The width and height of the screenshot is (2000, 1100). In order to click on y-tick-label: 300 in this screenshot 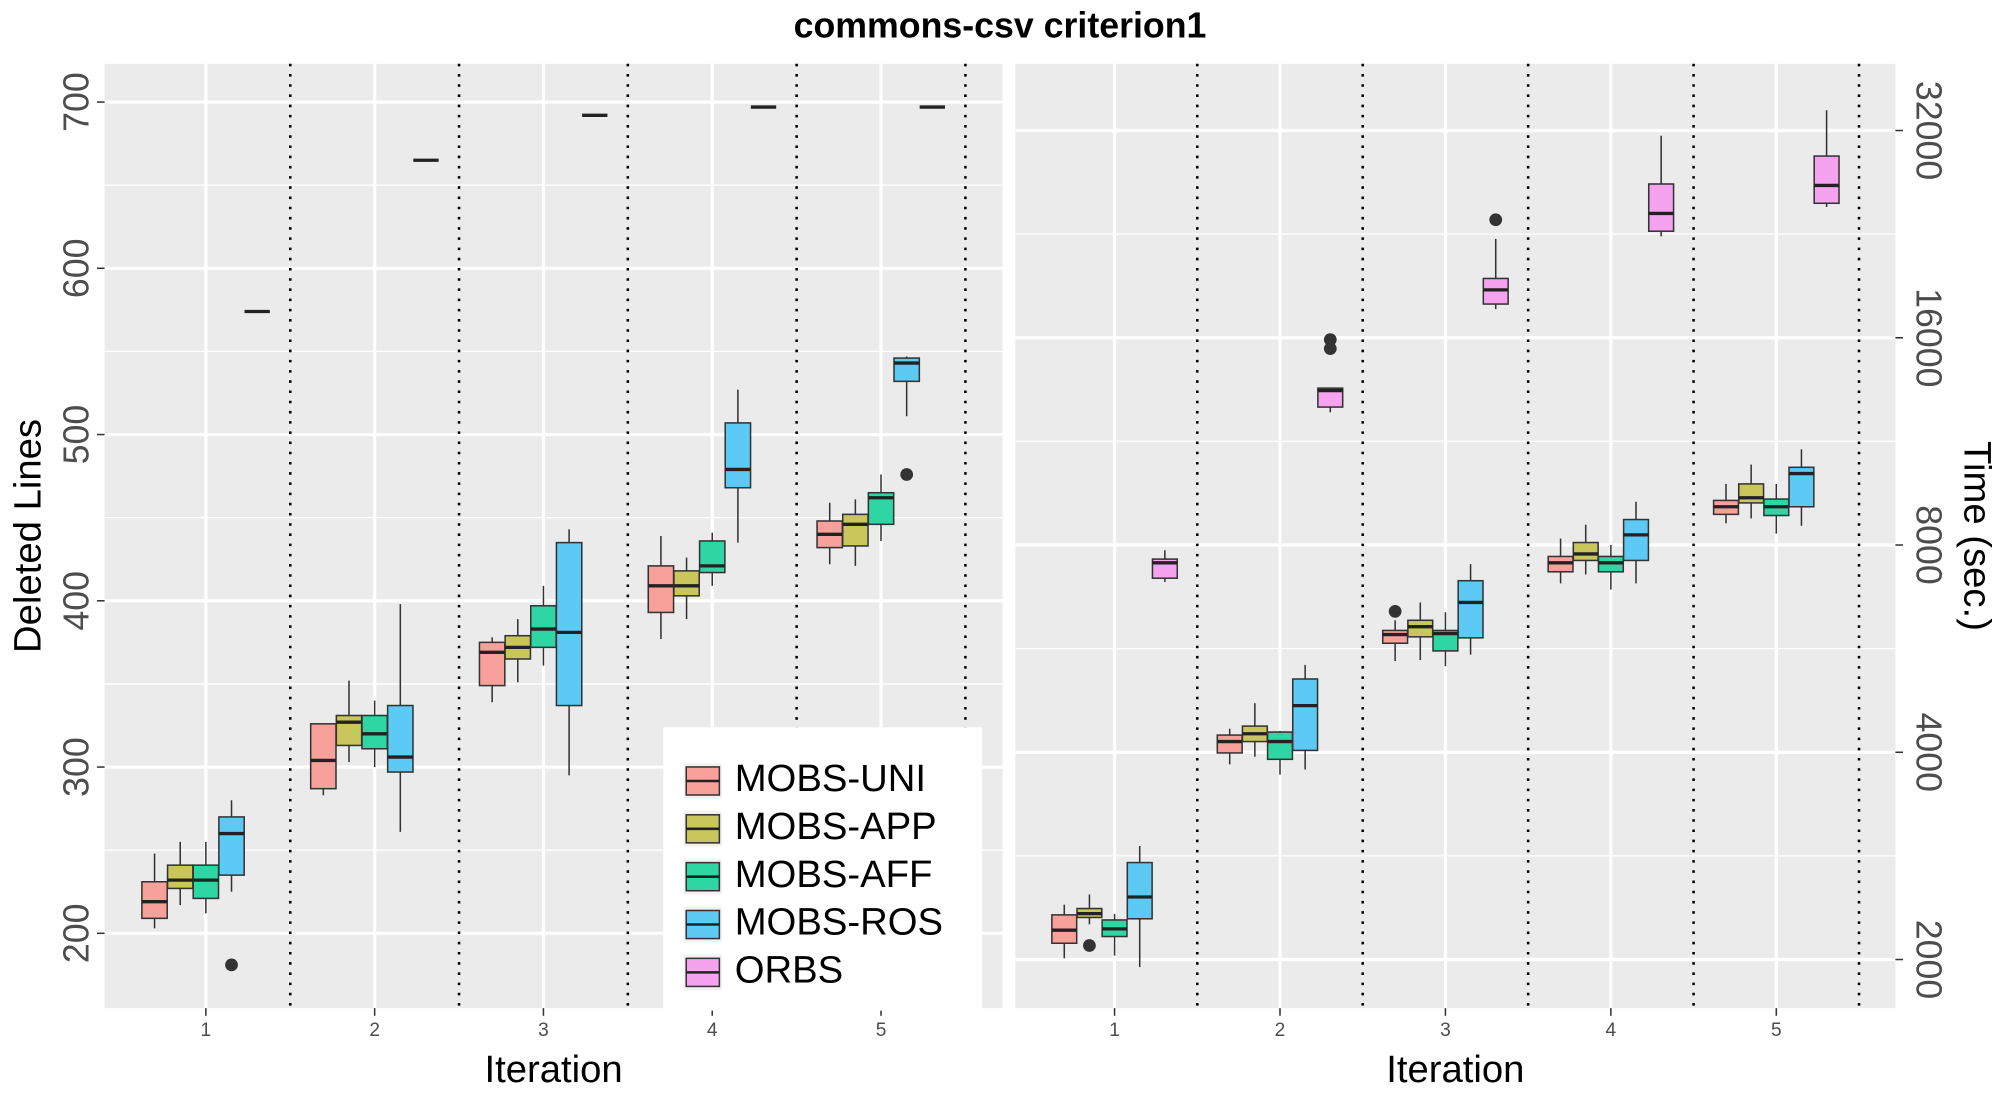, I will do `click(77, 767)`.